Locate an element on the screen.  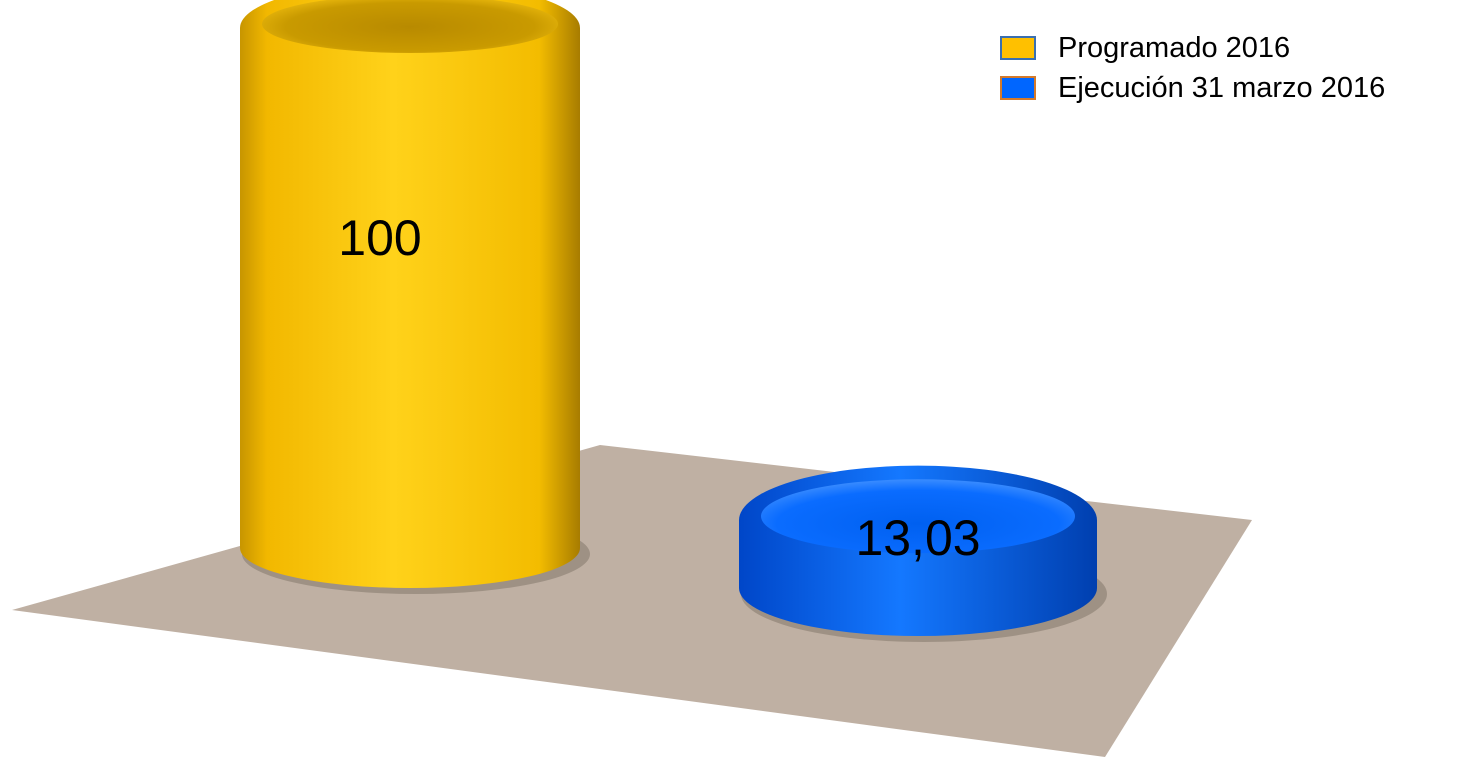
data-label-programado: 100 is located at coordinates (379, 238).